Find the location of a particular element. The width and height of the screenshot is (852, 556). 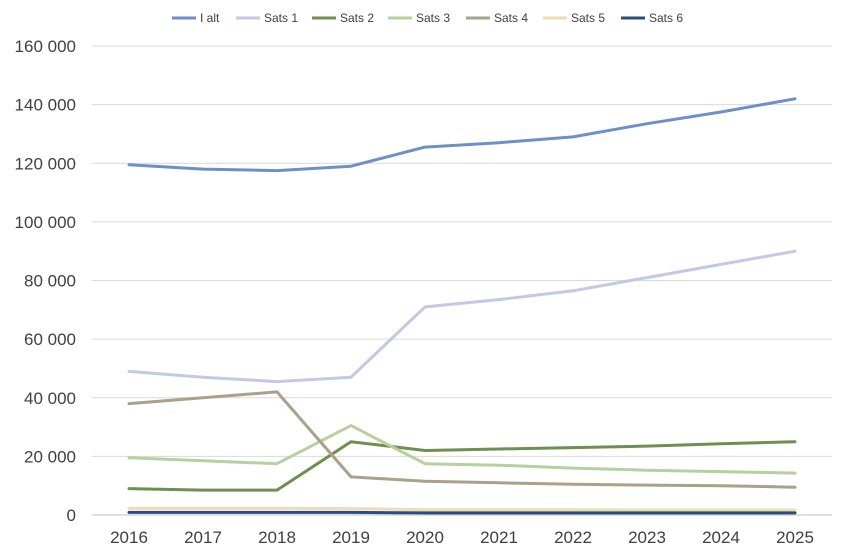

x-tick-label: 2021 is located at coordinates (499, 537).